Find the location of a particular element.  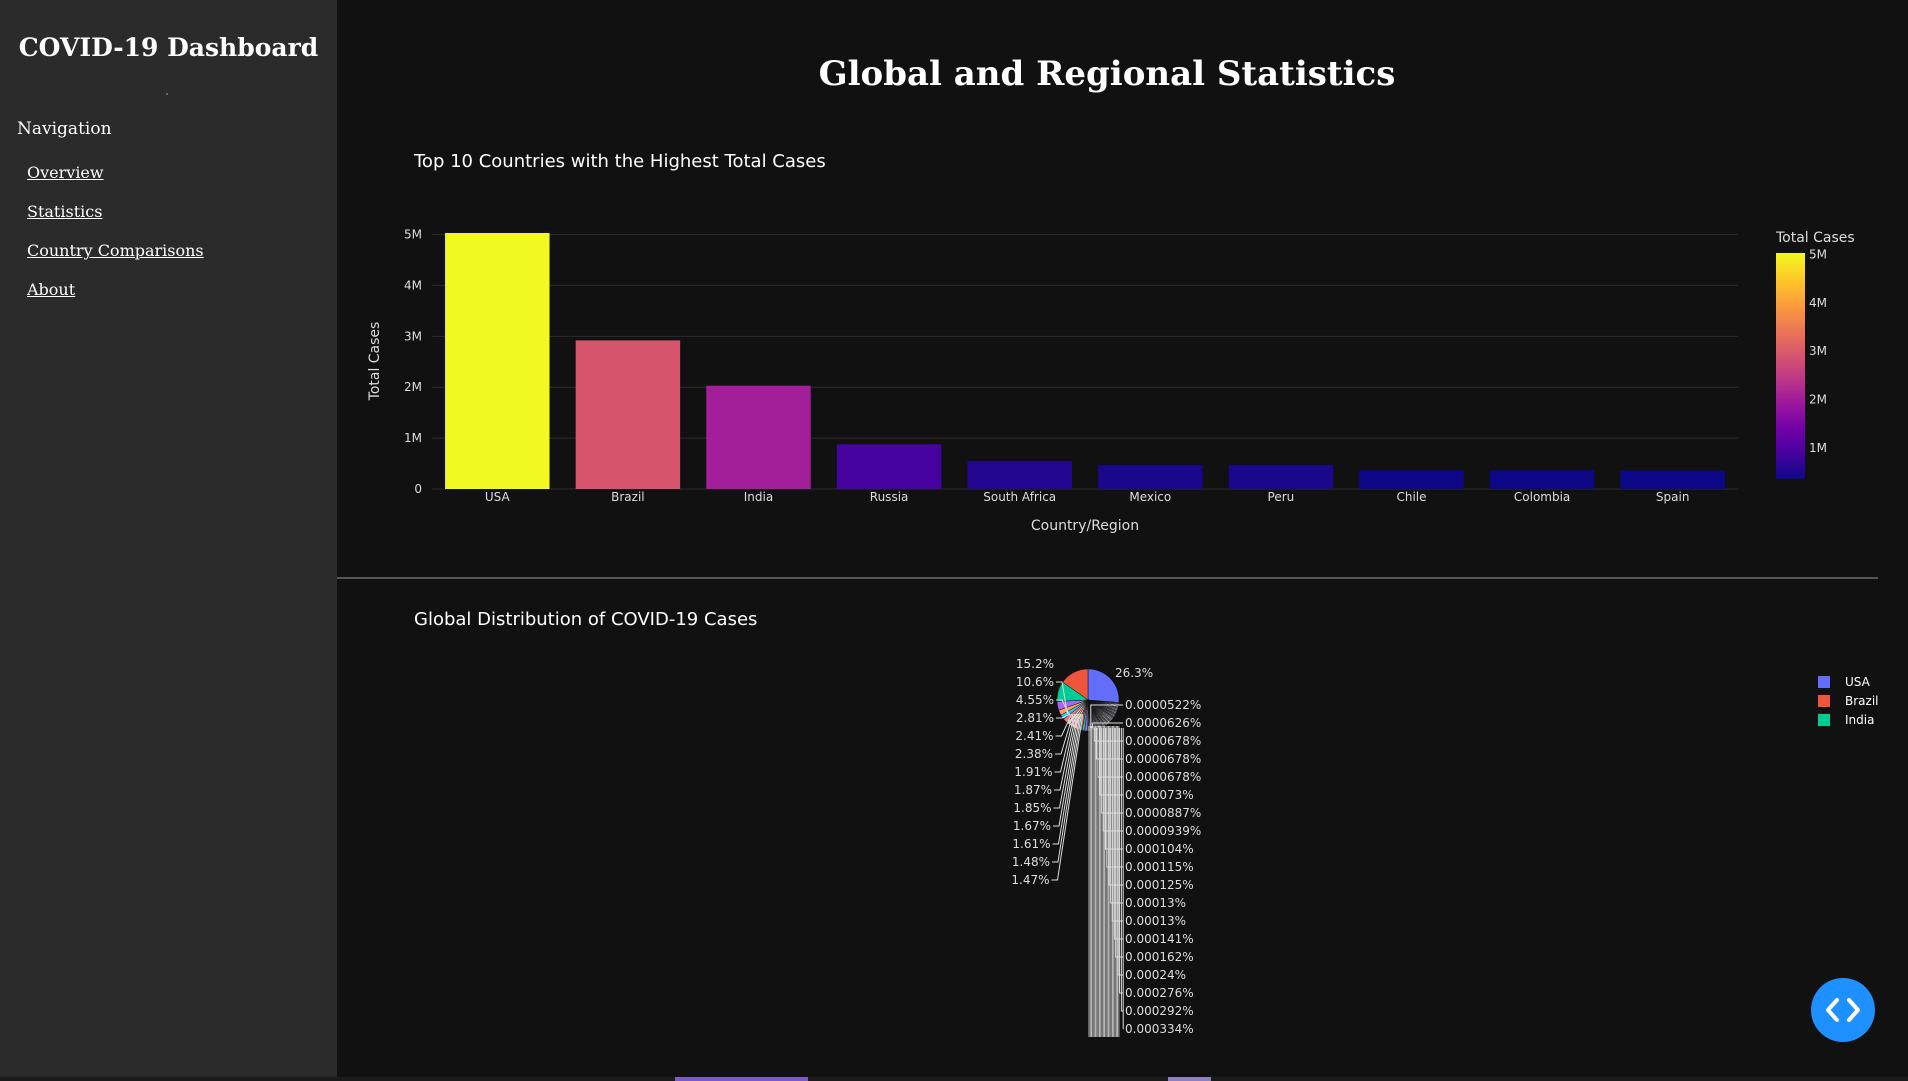

y-tick-label: 5M is located at coordinates (413, 235).